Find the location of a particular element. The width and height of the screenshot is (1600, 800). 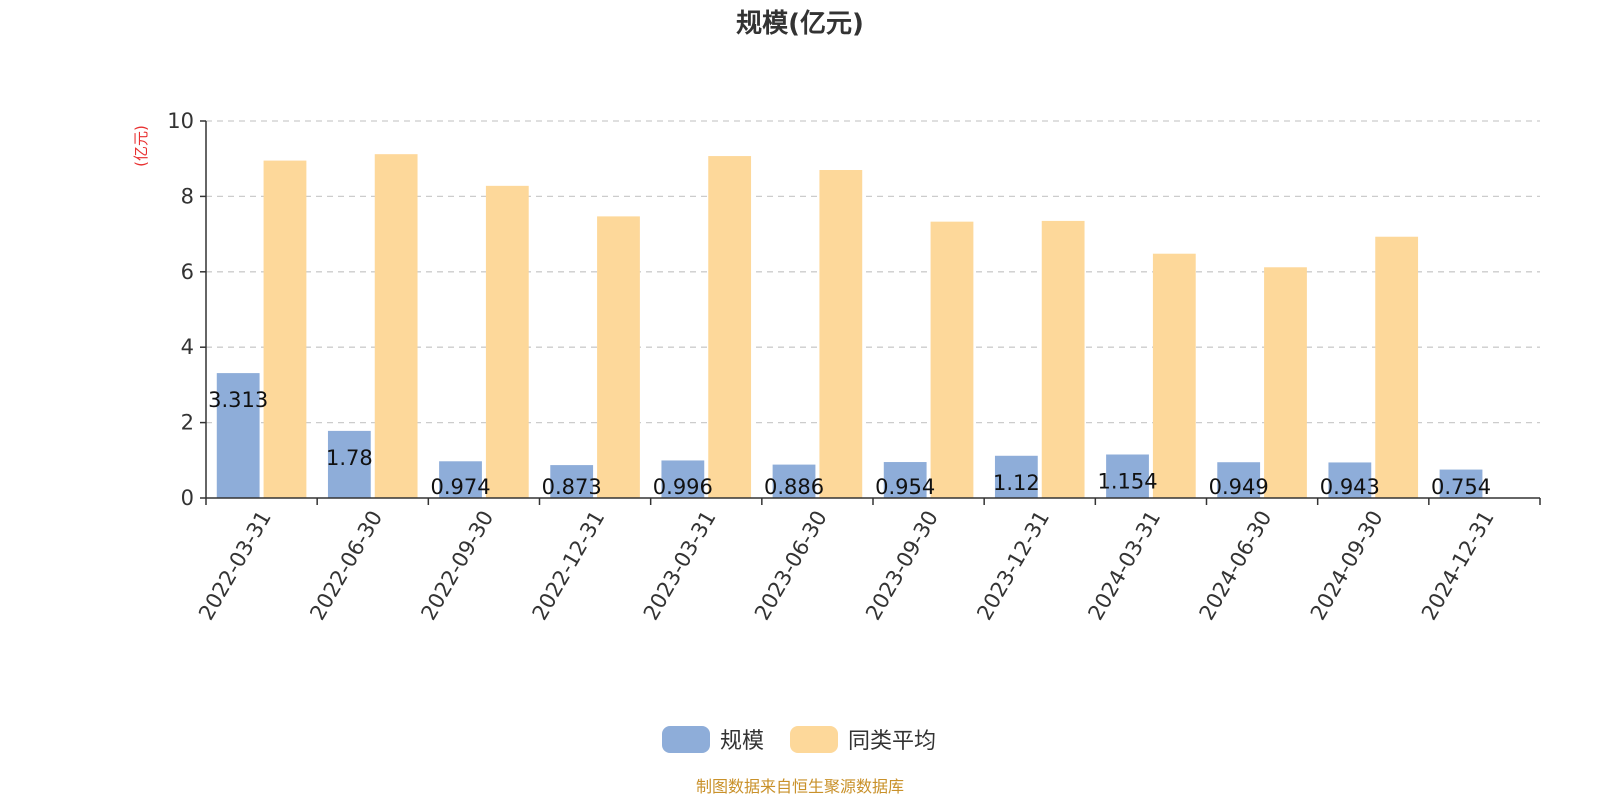

y-tick-label: 2 is located at coordinates (187, 423).